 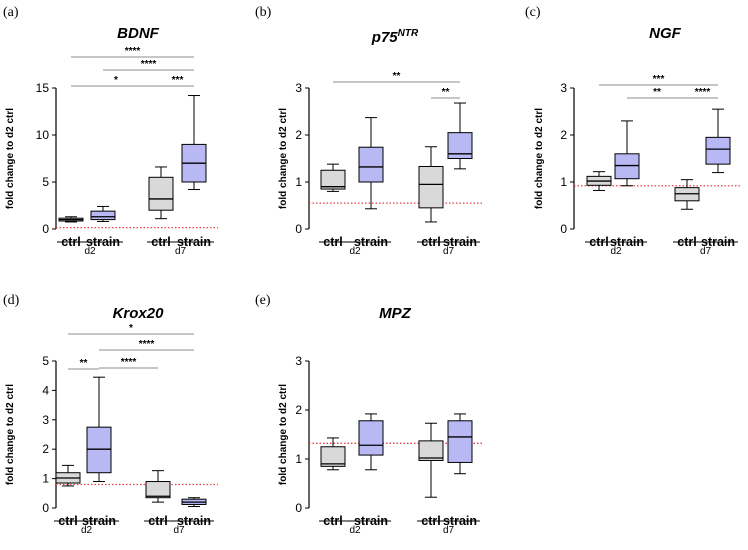 I want to click on y-tick-label: 4, so click(x=45, y=390).